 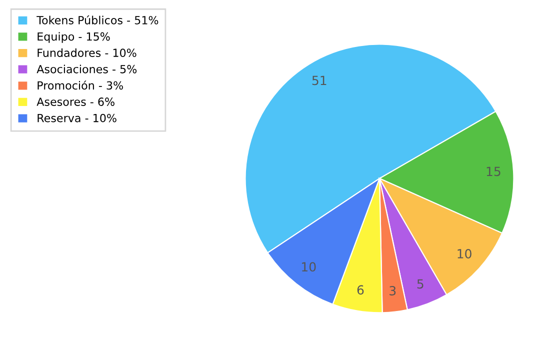 I want to click on legend-label: Promoción - 3%, so click(x=80, y=85).